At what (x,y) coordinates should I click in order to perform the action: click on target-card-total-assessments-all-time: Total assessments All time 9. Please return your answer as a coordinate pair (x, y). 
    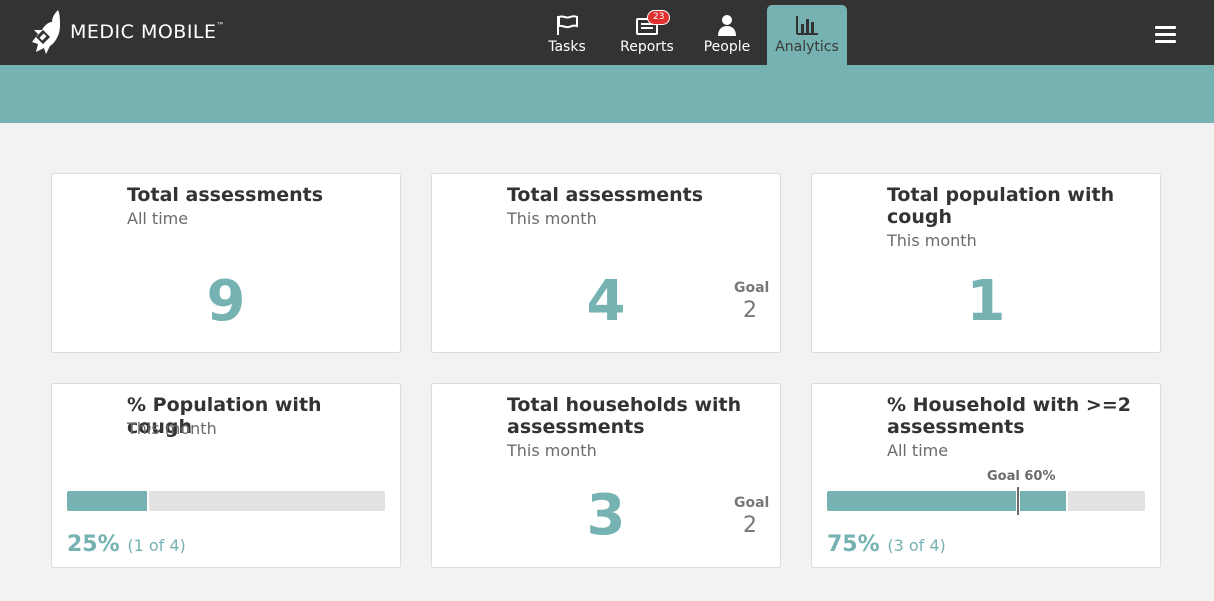
    Looking at the image, I should click on (226, 263).